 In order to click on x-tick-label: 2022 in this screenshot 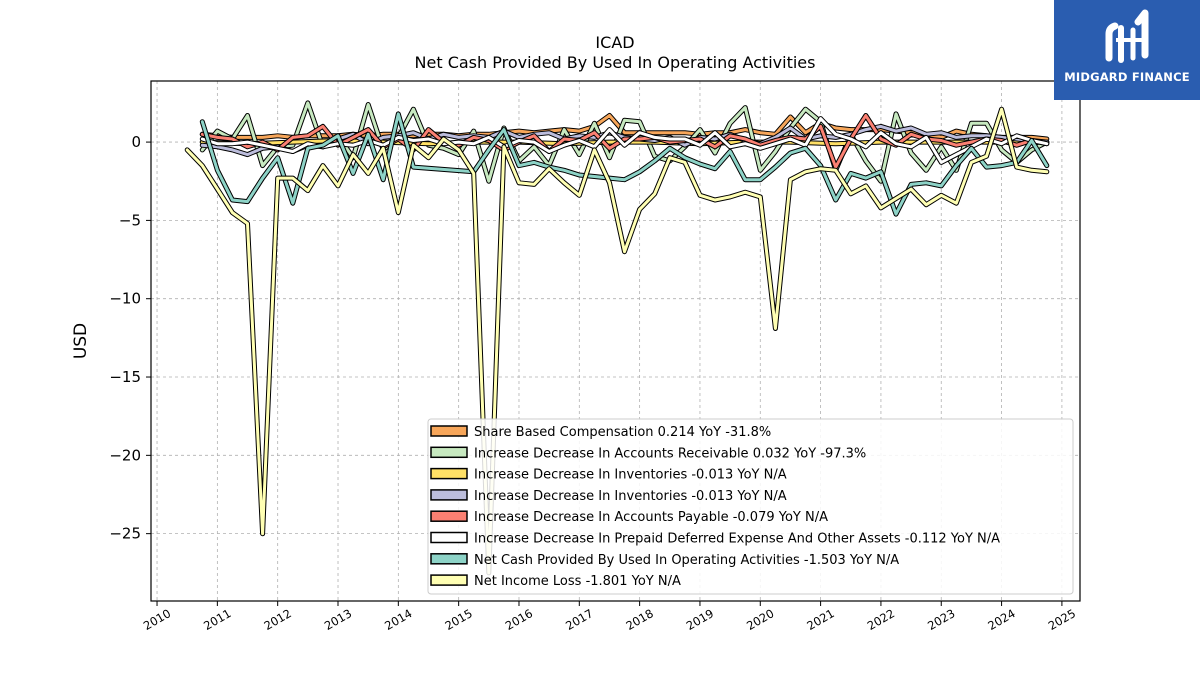, I will do `click(881, 619)`.